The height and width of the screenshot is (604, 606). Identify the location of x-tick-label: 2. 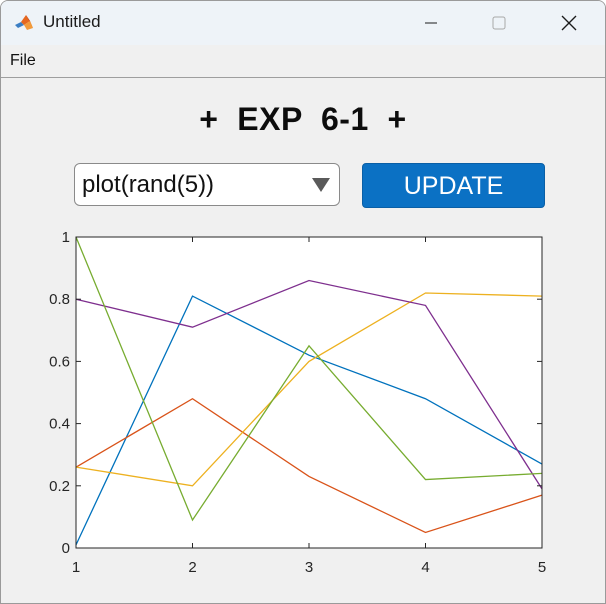
(192, 567).